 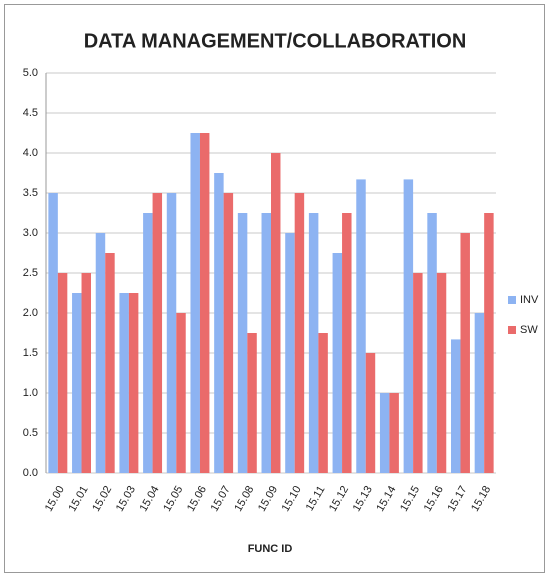 I want to click on legend-label: INV, so click(x=529, y=300).